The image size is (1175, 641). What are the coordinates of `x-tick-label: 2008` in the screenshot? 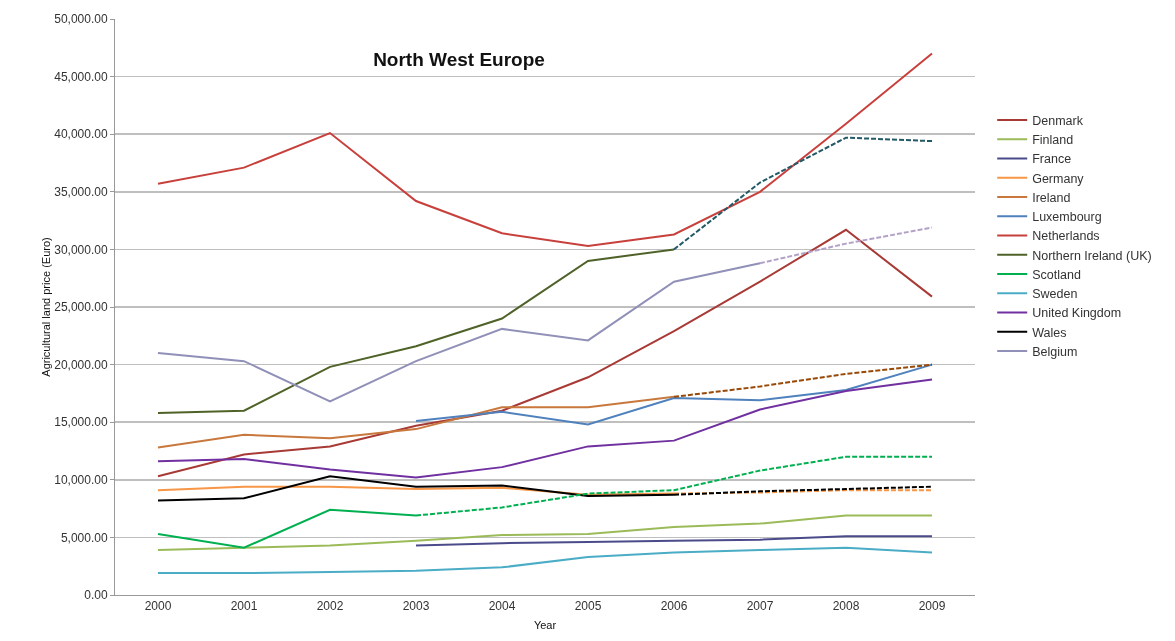 It's located at (846, 606).